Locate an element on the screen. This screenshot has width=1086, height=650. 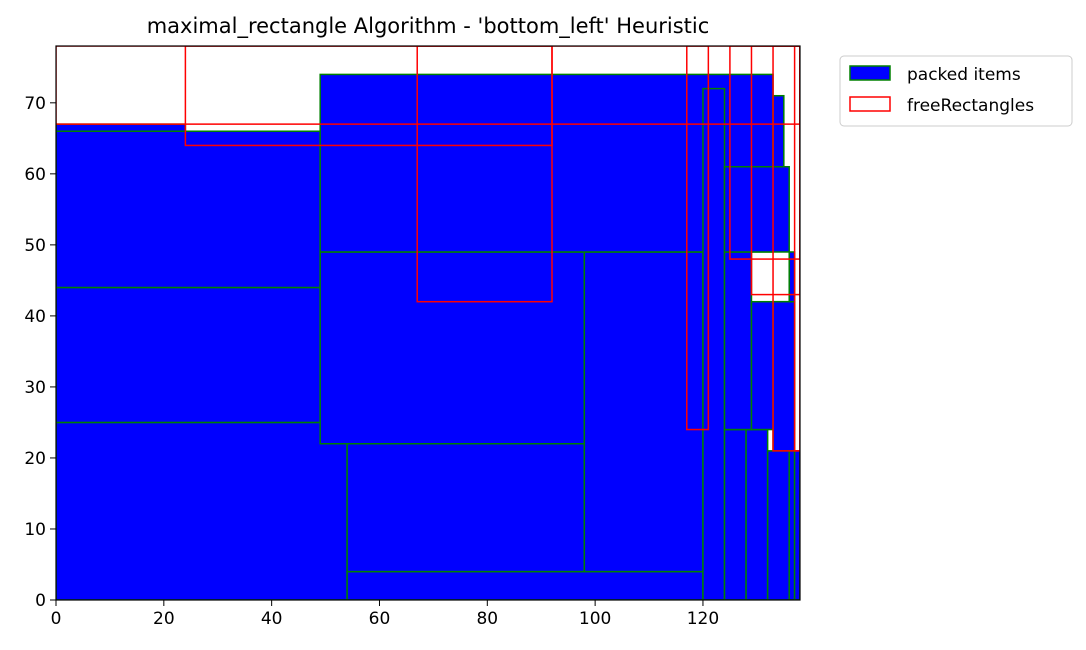
y-tick-label: 30 is located at coordinates (35, 388).